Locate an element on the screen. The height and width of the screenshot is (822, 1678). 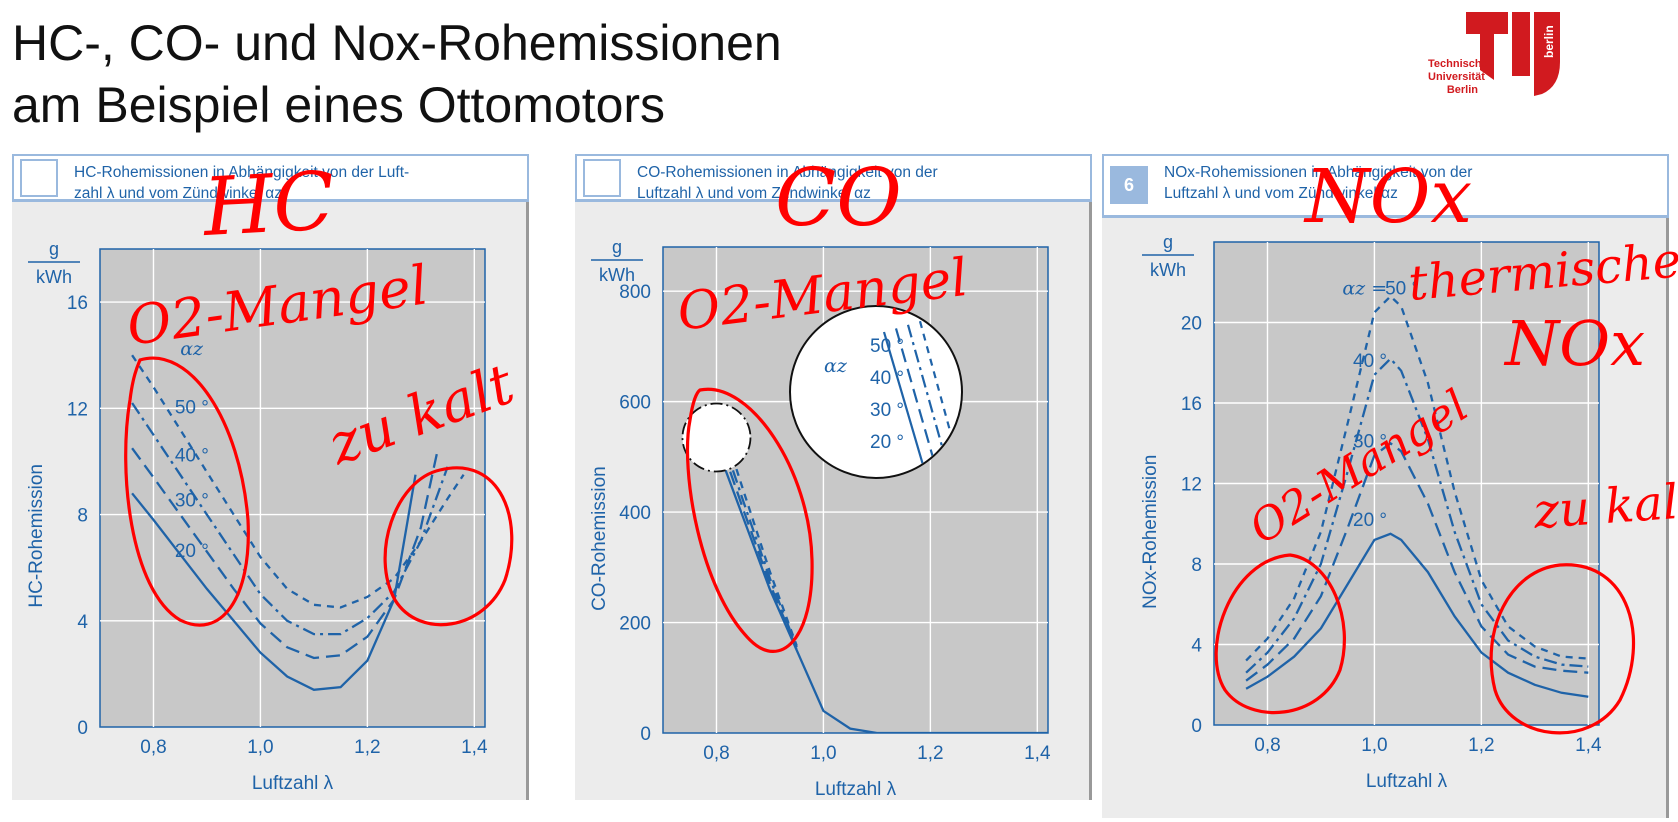
co-caption-line2: Luftzahl λ und vom Zündwinkel αz is located at coordinates (754, 193).